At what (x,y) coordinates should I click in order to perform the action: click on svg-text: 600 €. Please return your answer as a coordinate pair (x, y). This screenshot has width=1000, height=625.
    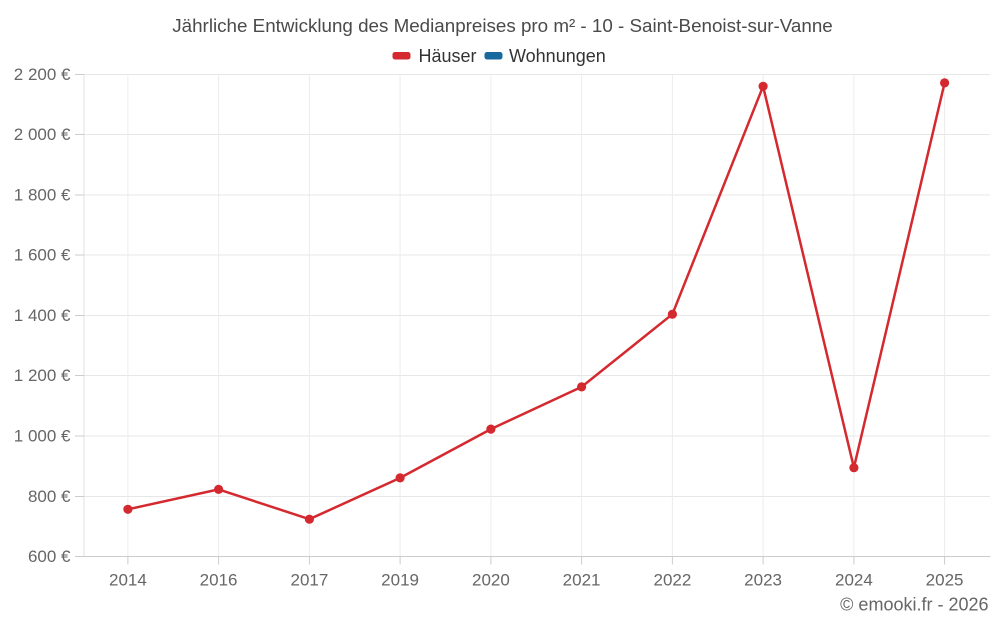
    Looking at the image, I should click on (49, 556).